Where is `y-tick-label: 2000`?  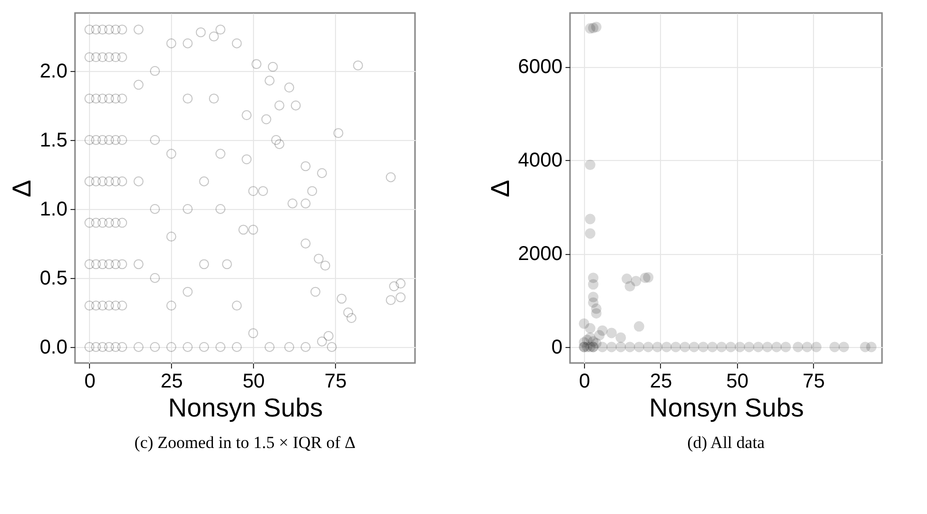
y-tick-label: 2000 is located at coordinates (540, 254).